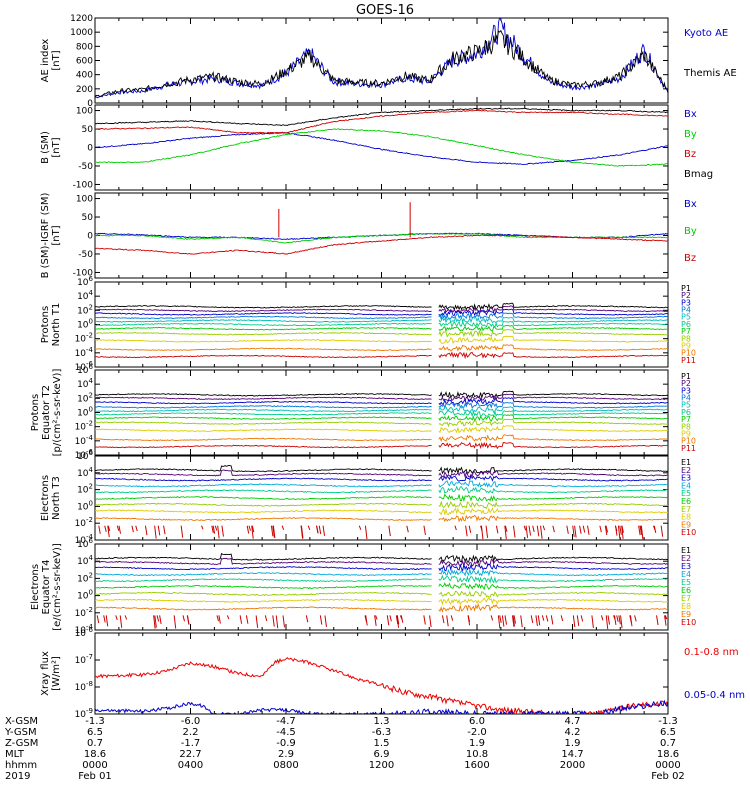 This screenshot has width=750, height=800. I want to click on legend-label: E8, so click(686, 606).